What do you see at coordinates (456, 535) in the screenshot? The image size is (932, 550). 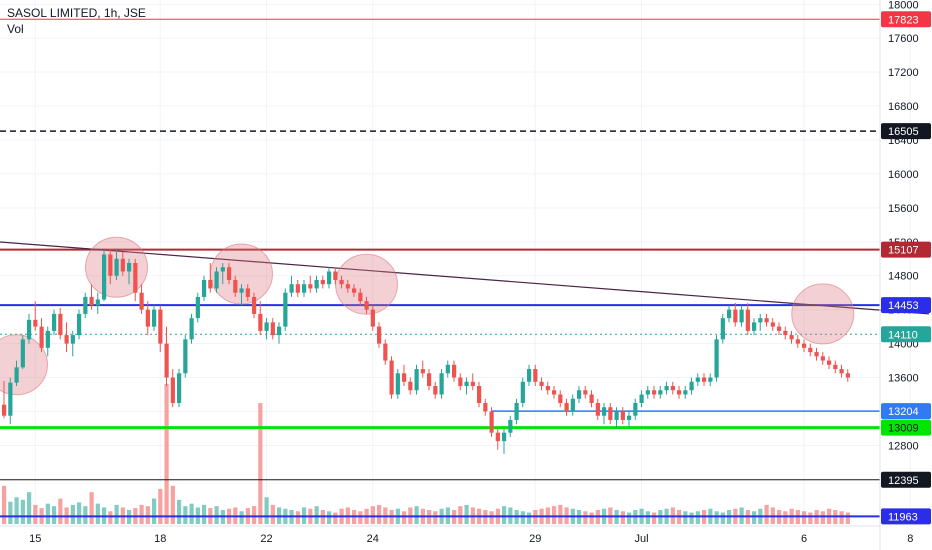 I see `time-axis: 15 18 22 24 29 Jul 6 8` at bounding box center [456, 535].